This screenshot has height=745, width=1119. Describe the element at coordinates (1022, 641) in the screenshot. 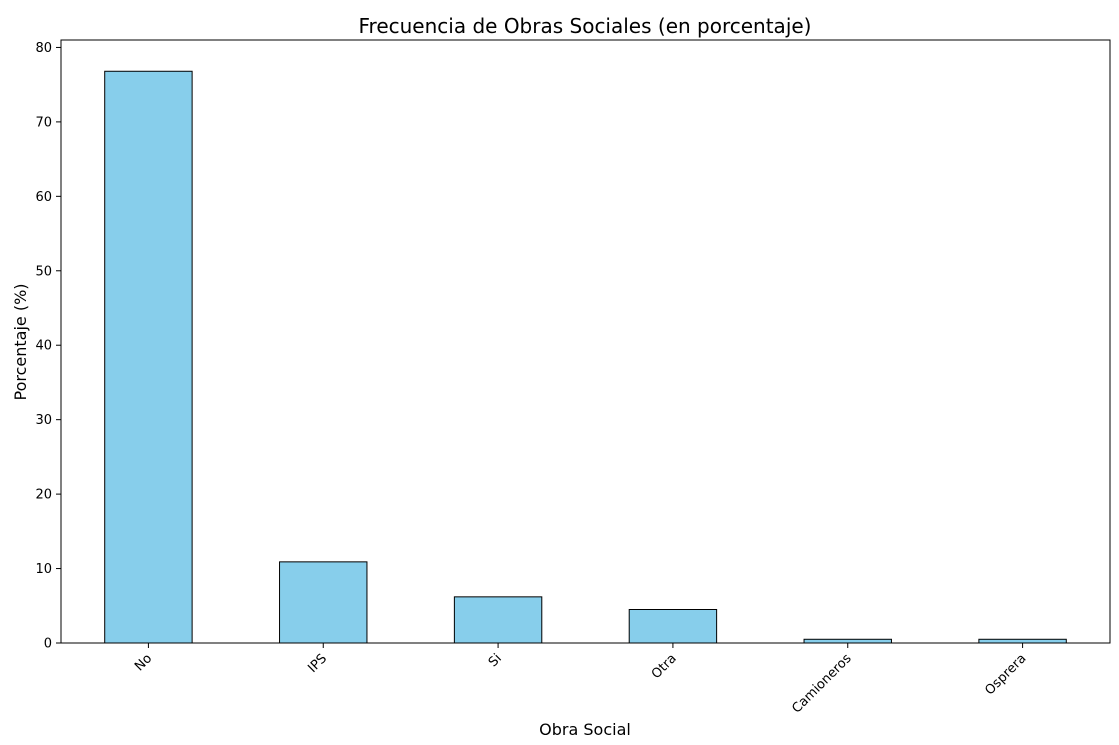

I see `bar-osprera` at that location.